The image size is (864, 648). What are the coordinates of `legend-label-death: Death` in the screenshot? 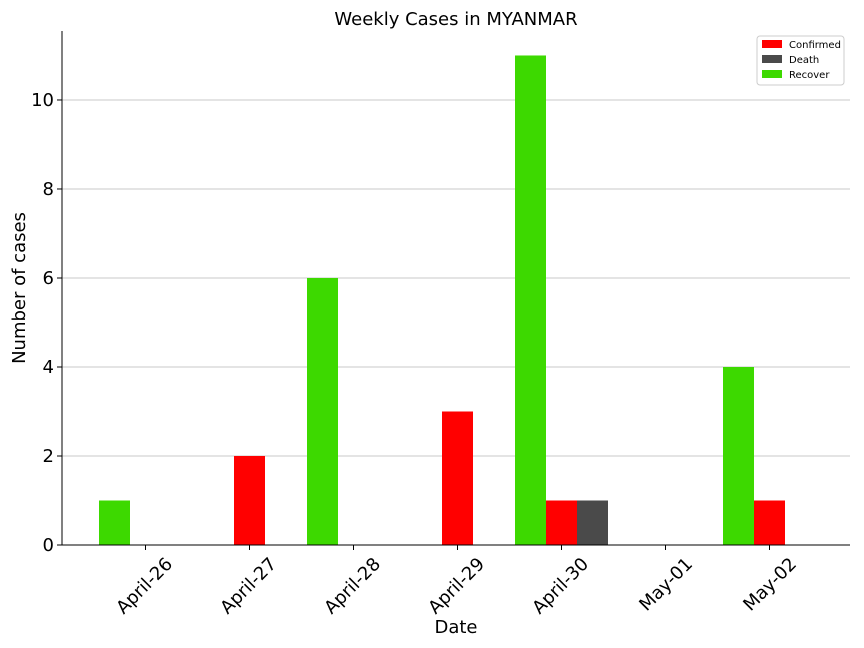 It's located at (804, 60).